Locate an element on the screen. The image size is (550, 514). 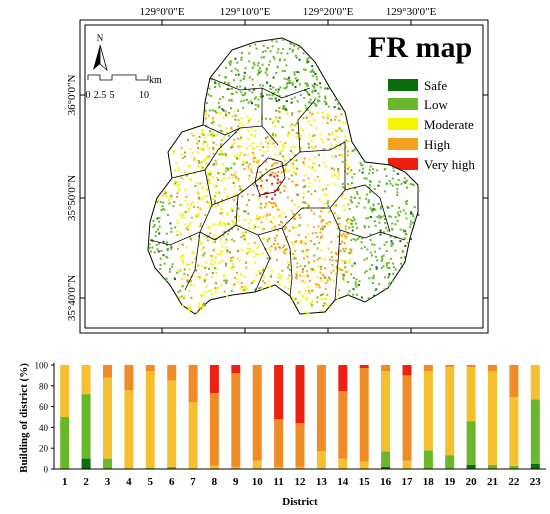
x-tick-label: 21 is located at coordinates (492, 482).